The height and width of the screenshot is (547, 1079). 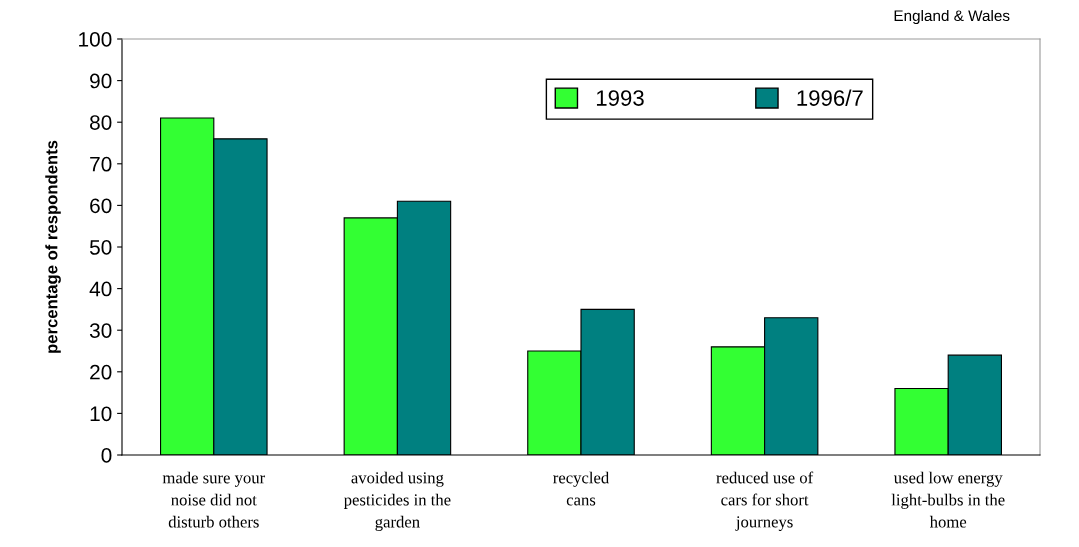 What do you see at coordinates (53, 246) in the screenshot?
I see `y-axis-title: percentage of respondents` at bounding box center [53, 246].